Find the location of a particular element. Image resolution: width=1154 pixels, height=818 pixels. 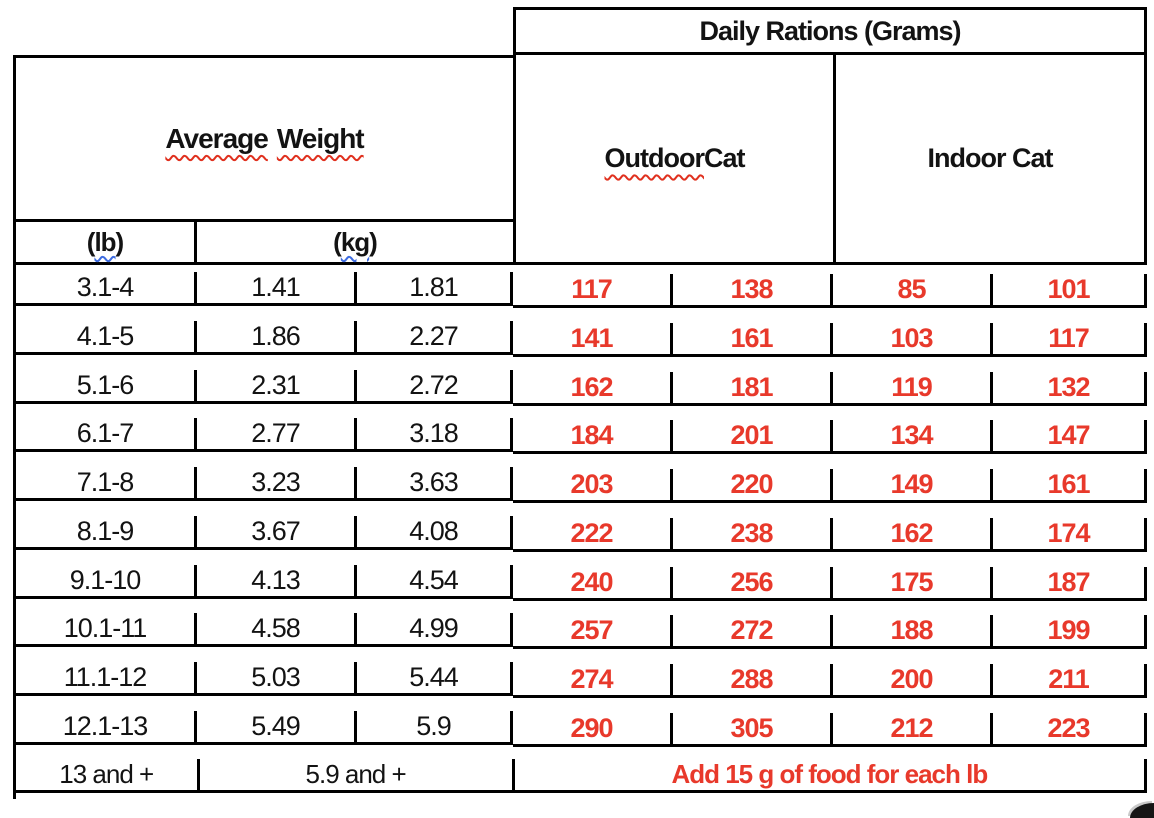

table-cell-kg_high: 2.27 is located at coordinates (435, 338).